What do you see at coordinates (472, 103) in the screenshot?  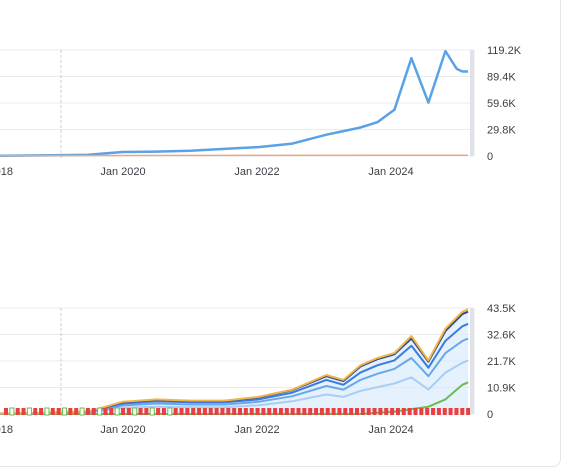 I see `top-chart-scroll-handle` at bounding box center [472, 103].